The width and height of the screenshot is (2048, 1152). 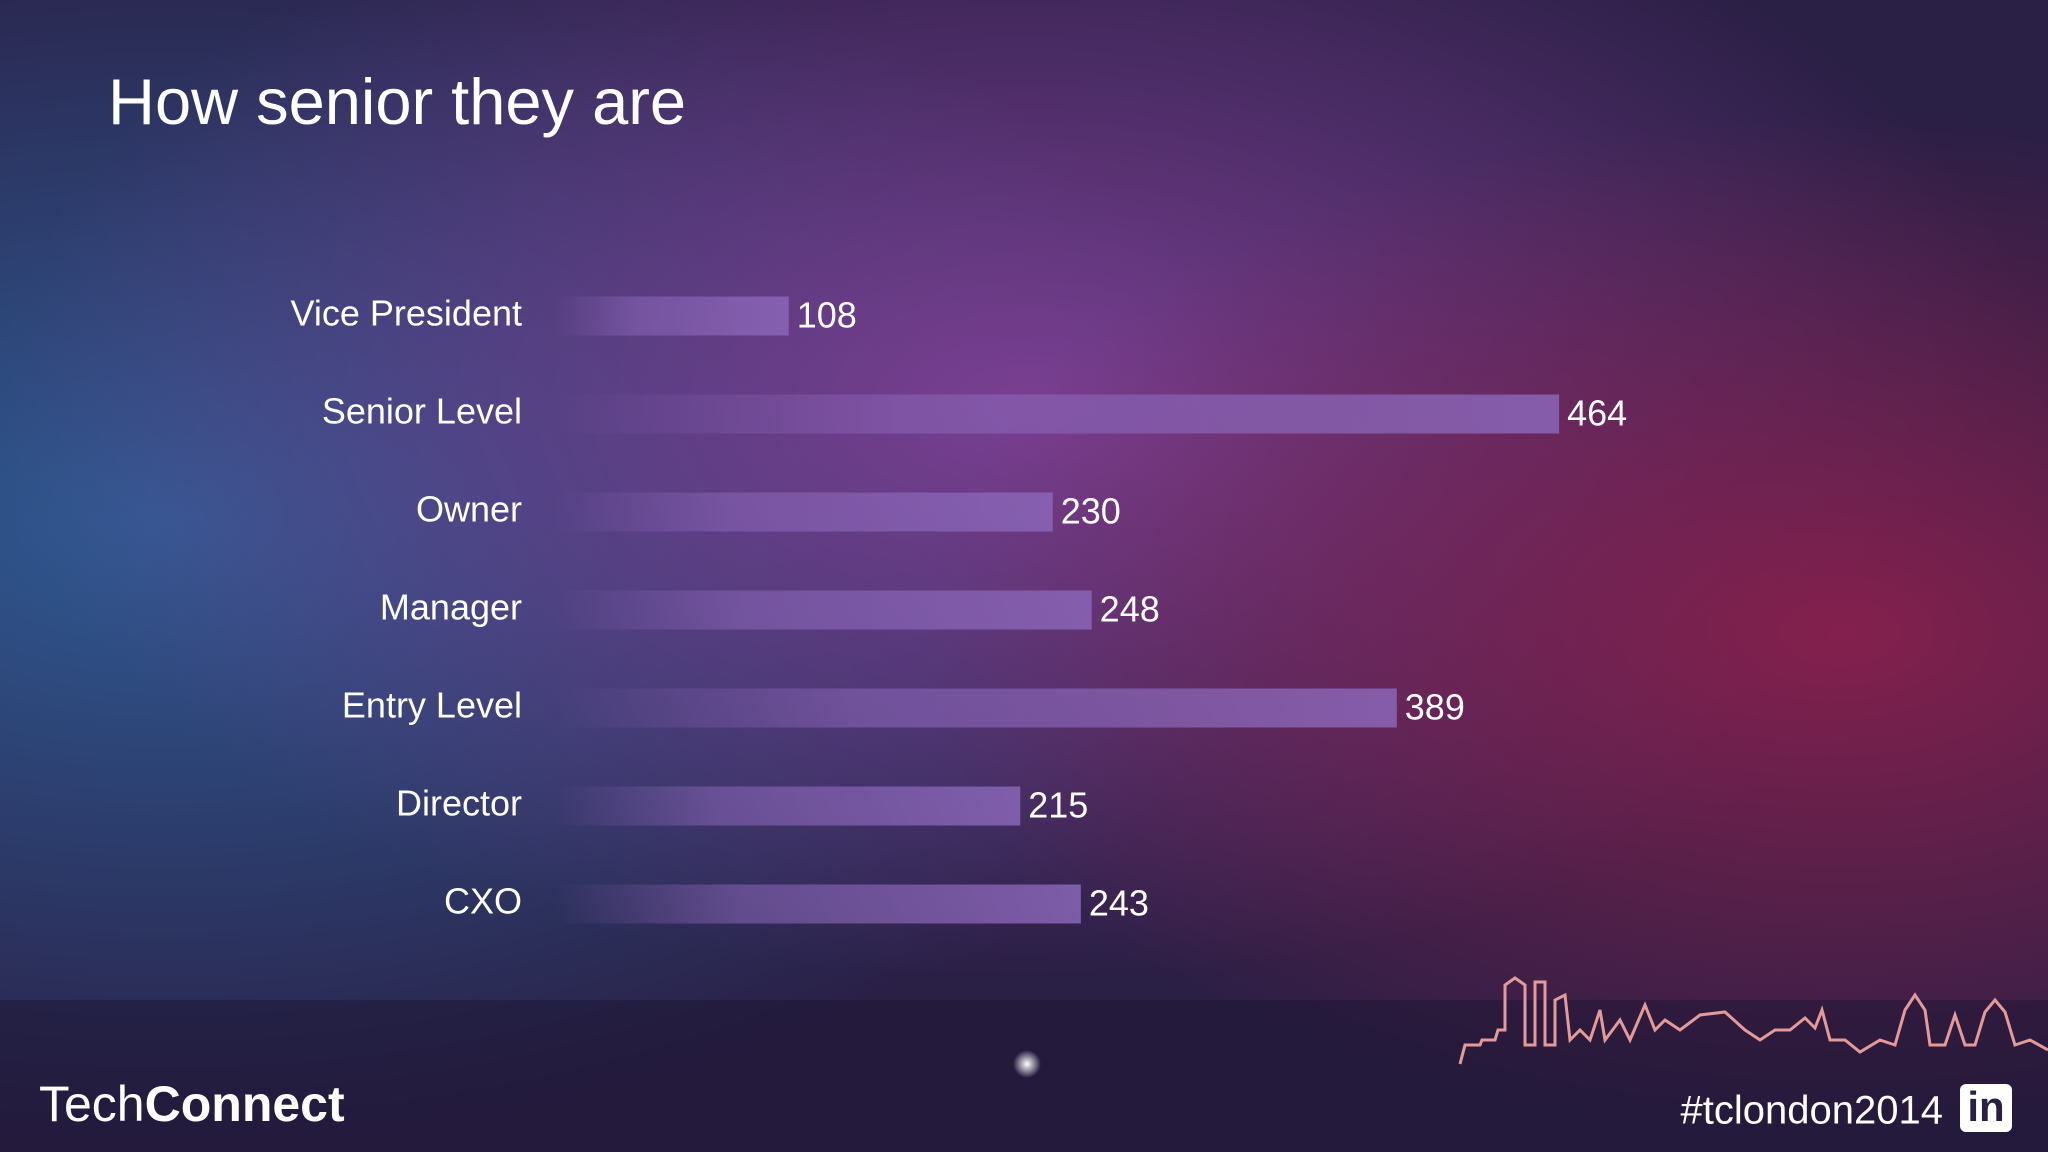 I want to click on logo-box, so click(x=1986, y=1108).